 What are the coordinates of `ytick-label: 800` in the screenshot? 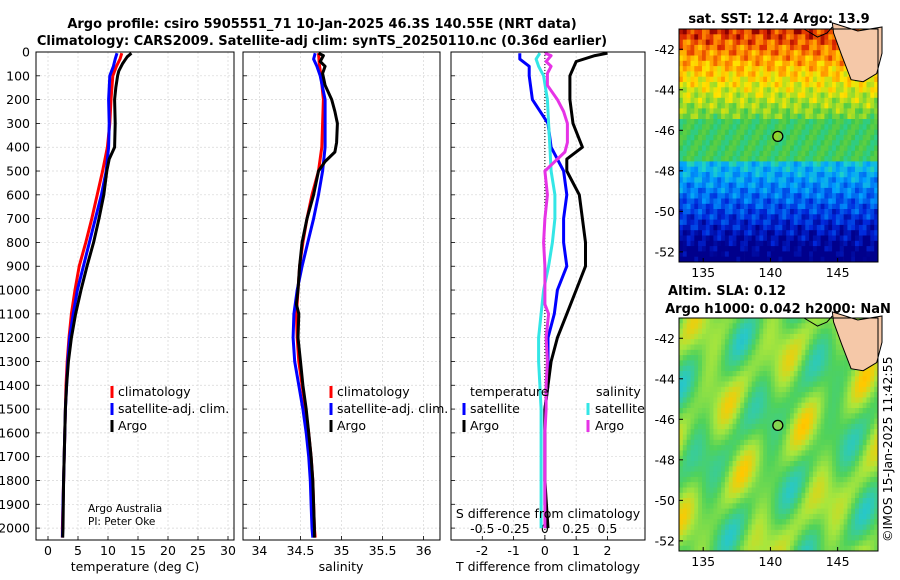 It's located at (18, 242).